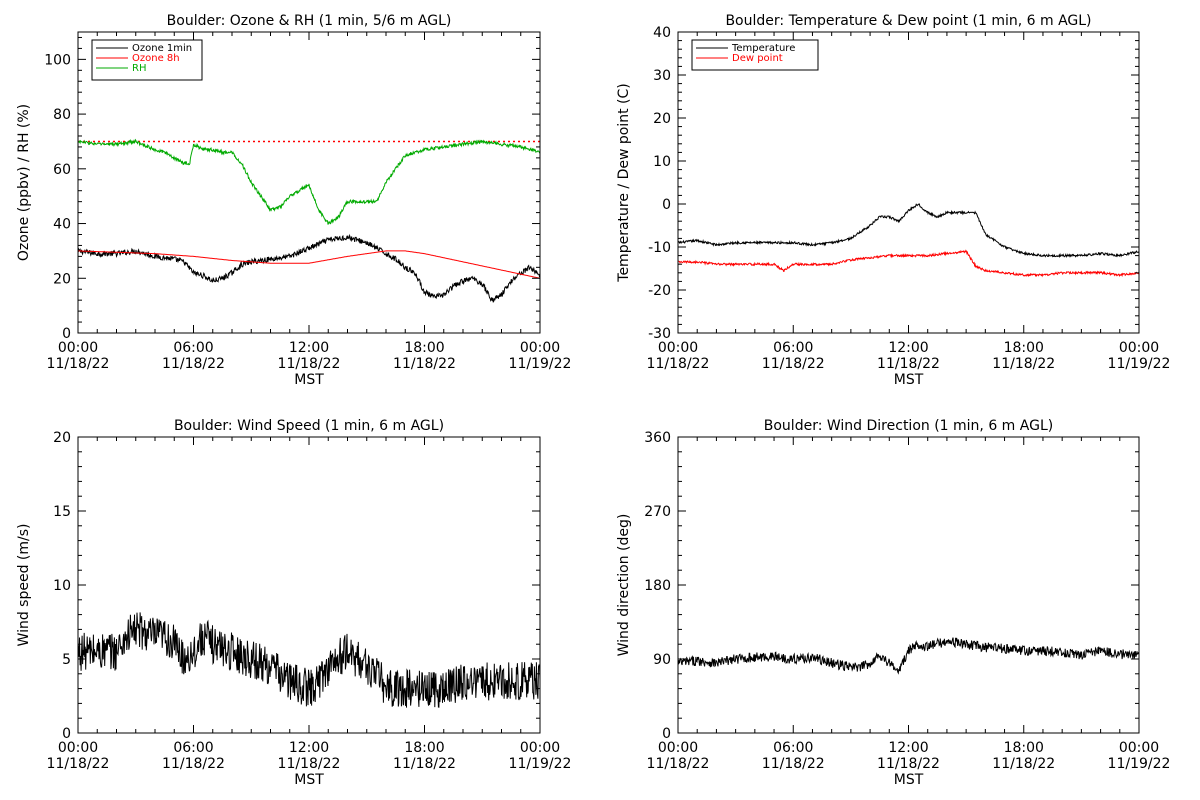 This screenshot has height=800, width=1200. What do you see at coordinates (309, 181) in the screenshot?
I see `series-line-rh` at bounding box center [309, 181].